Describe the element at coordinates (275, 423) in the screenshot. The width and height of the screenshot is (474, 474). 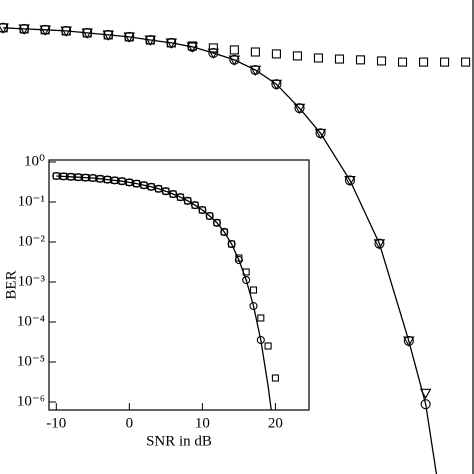
I see `x-tick-label: 20` at that location.